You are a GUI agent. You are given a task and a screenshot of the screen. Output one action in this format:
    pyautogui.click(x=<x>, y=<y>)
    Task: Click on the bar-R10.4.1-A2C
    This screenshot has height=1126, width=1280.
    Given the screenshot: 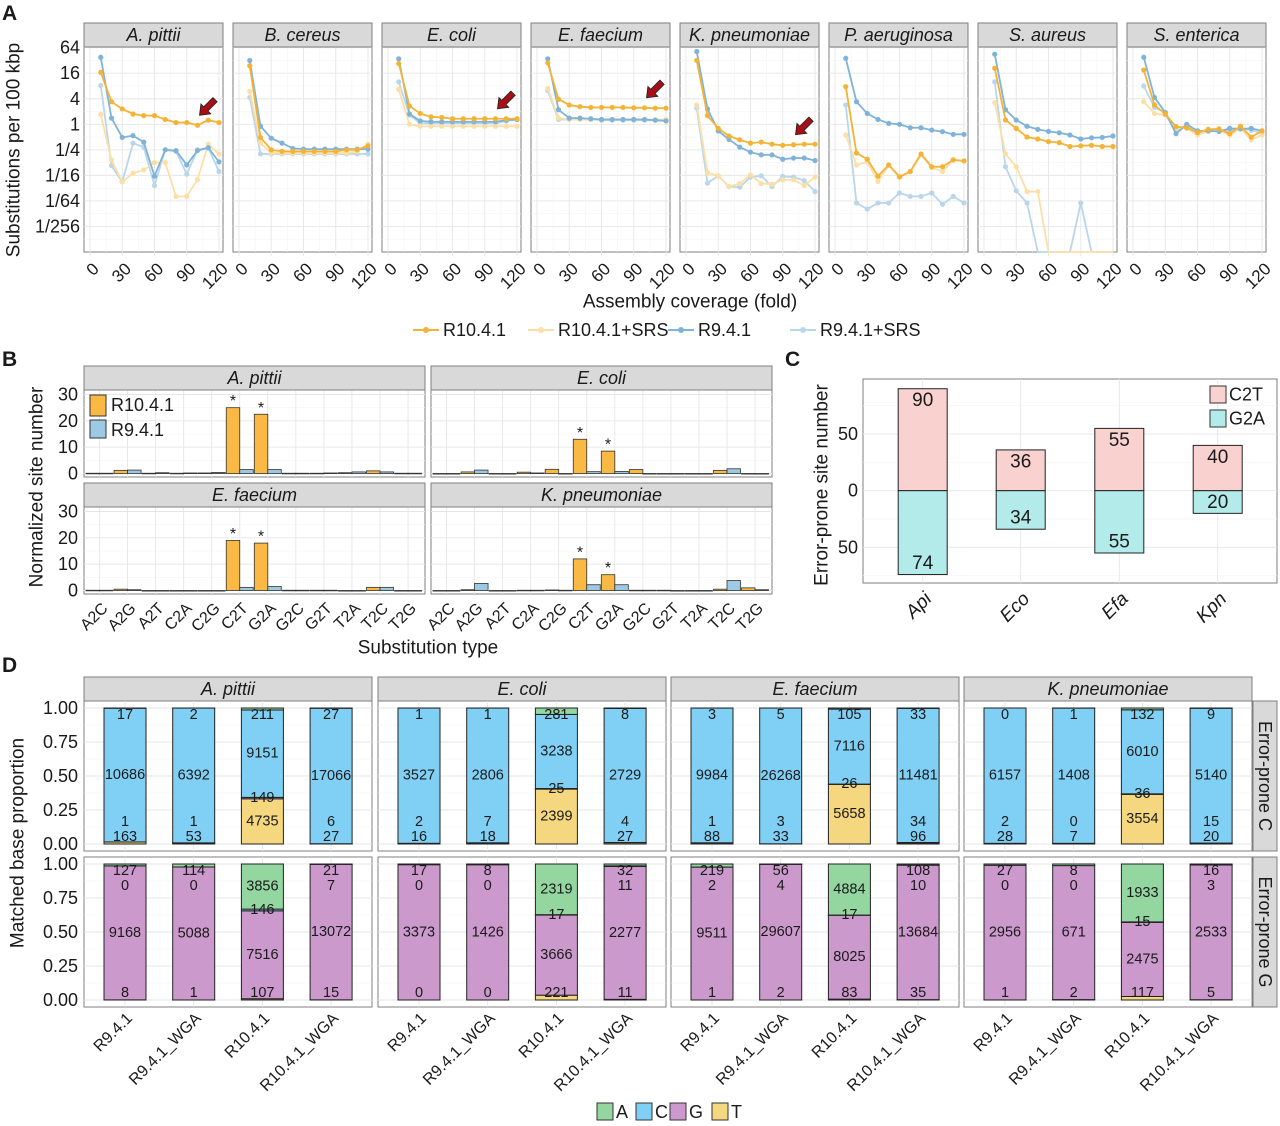 What is the action you would take?
    pyautogui.click(x=92, y=590)
    